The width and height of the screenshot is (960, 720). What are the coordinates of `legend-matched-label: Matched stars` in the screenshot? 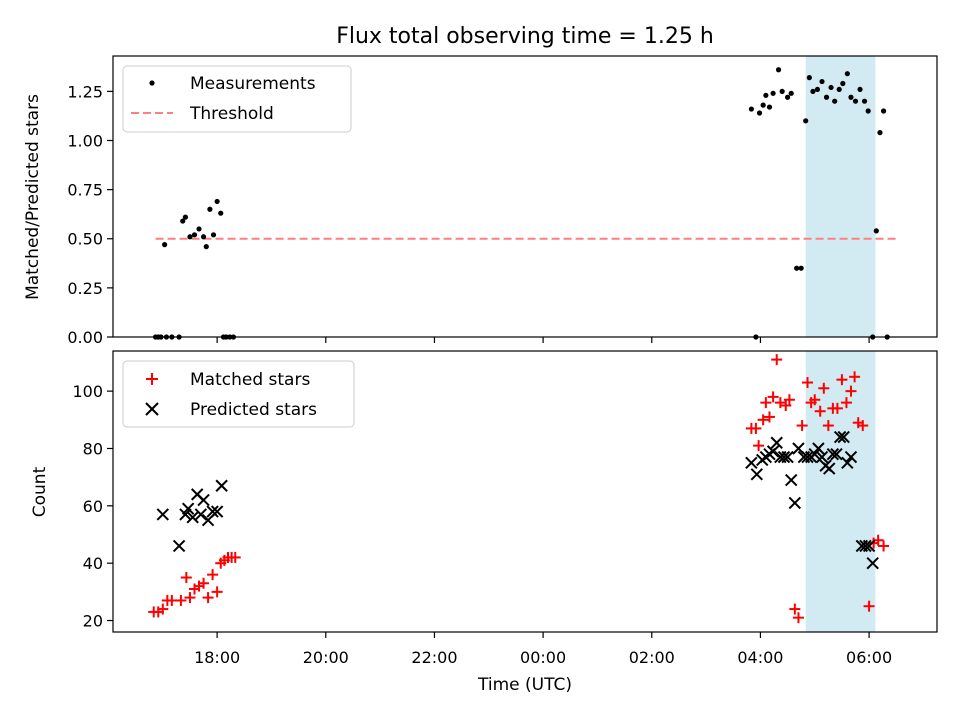 It's located at (250, 380).